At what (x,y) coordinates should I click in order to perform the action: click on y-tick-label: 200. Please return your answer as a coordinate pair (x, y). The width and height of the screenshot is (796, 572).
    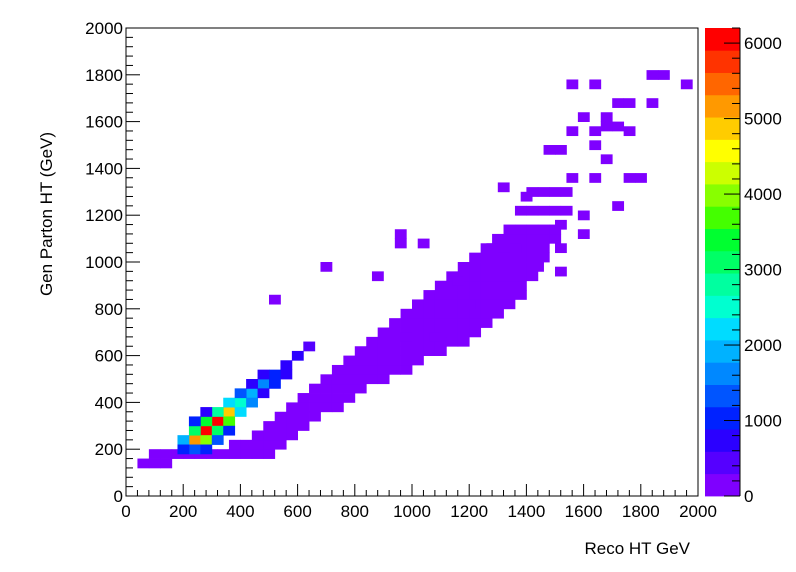
    Looking at the image, I should click on (109, 449).